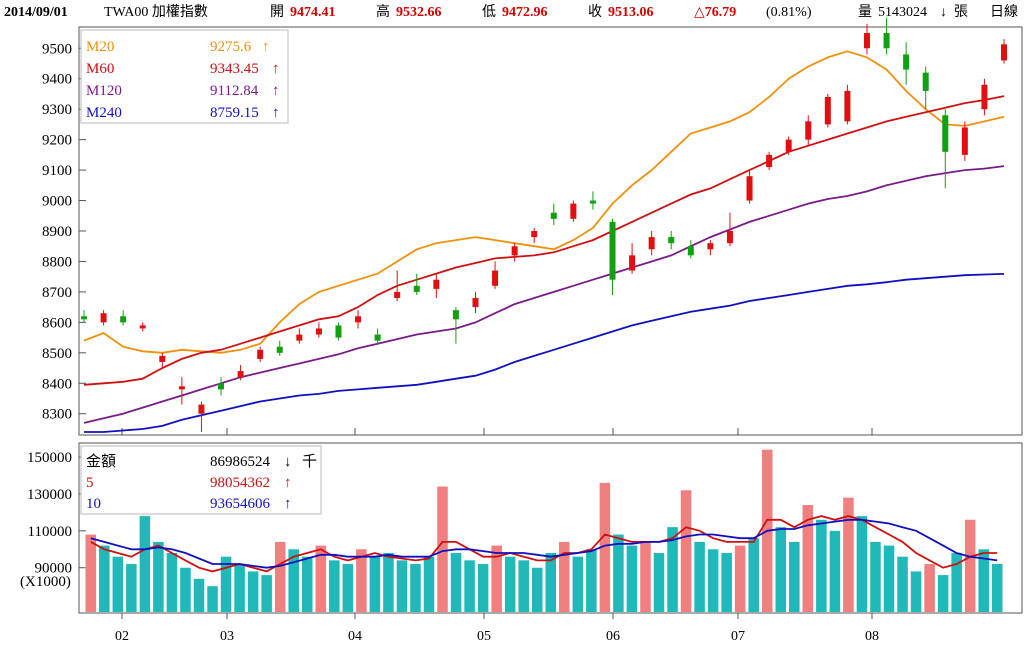  I want to click on price-y-tick-label: 8600, so click(57, 323).